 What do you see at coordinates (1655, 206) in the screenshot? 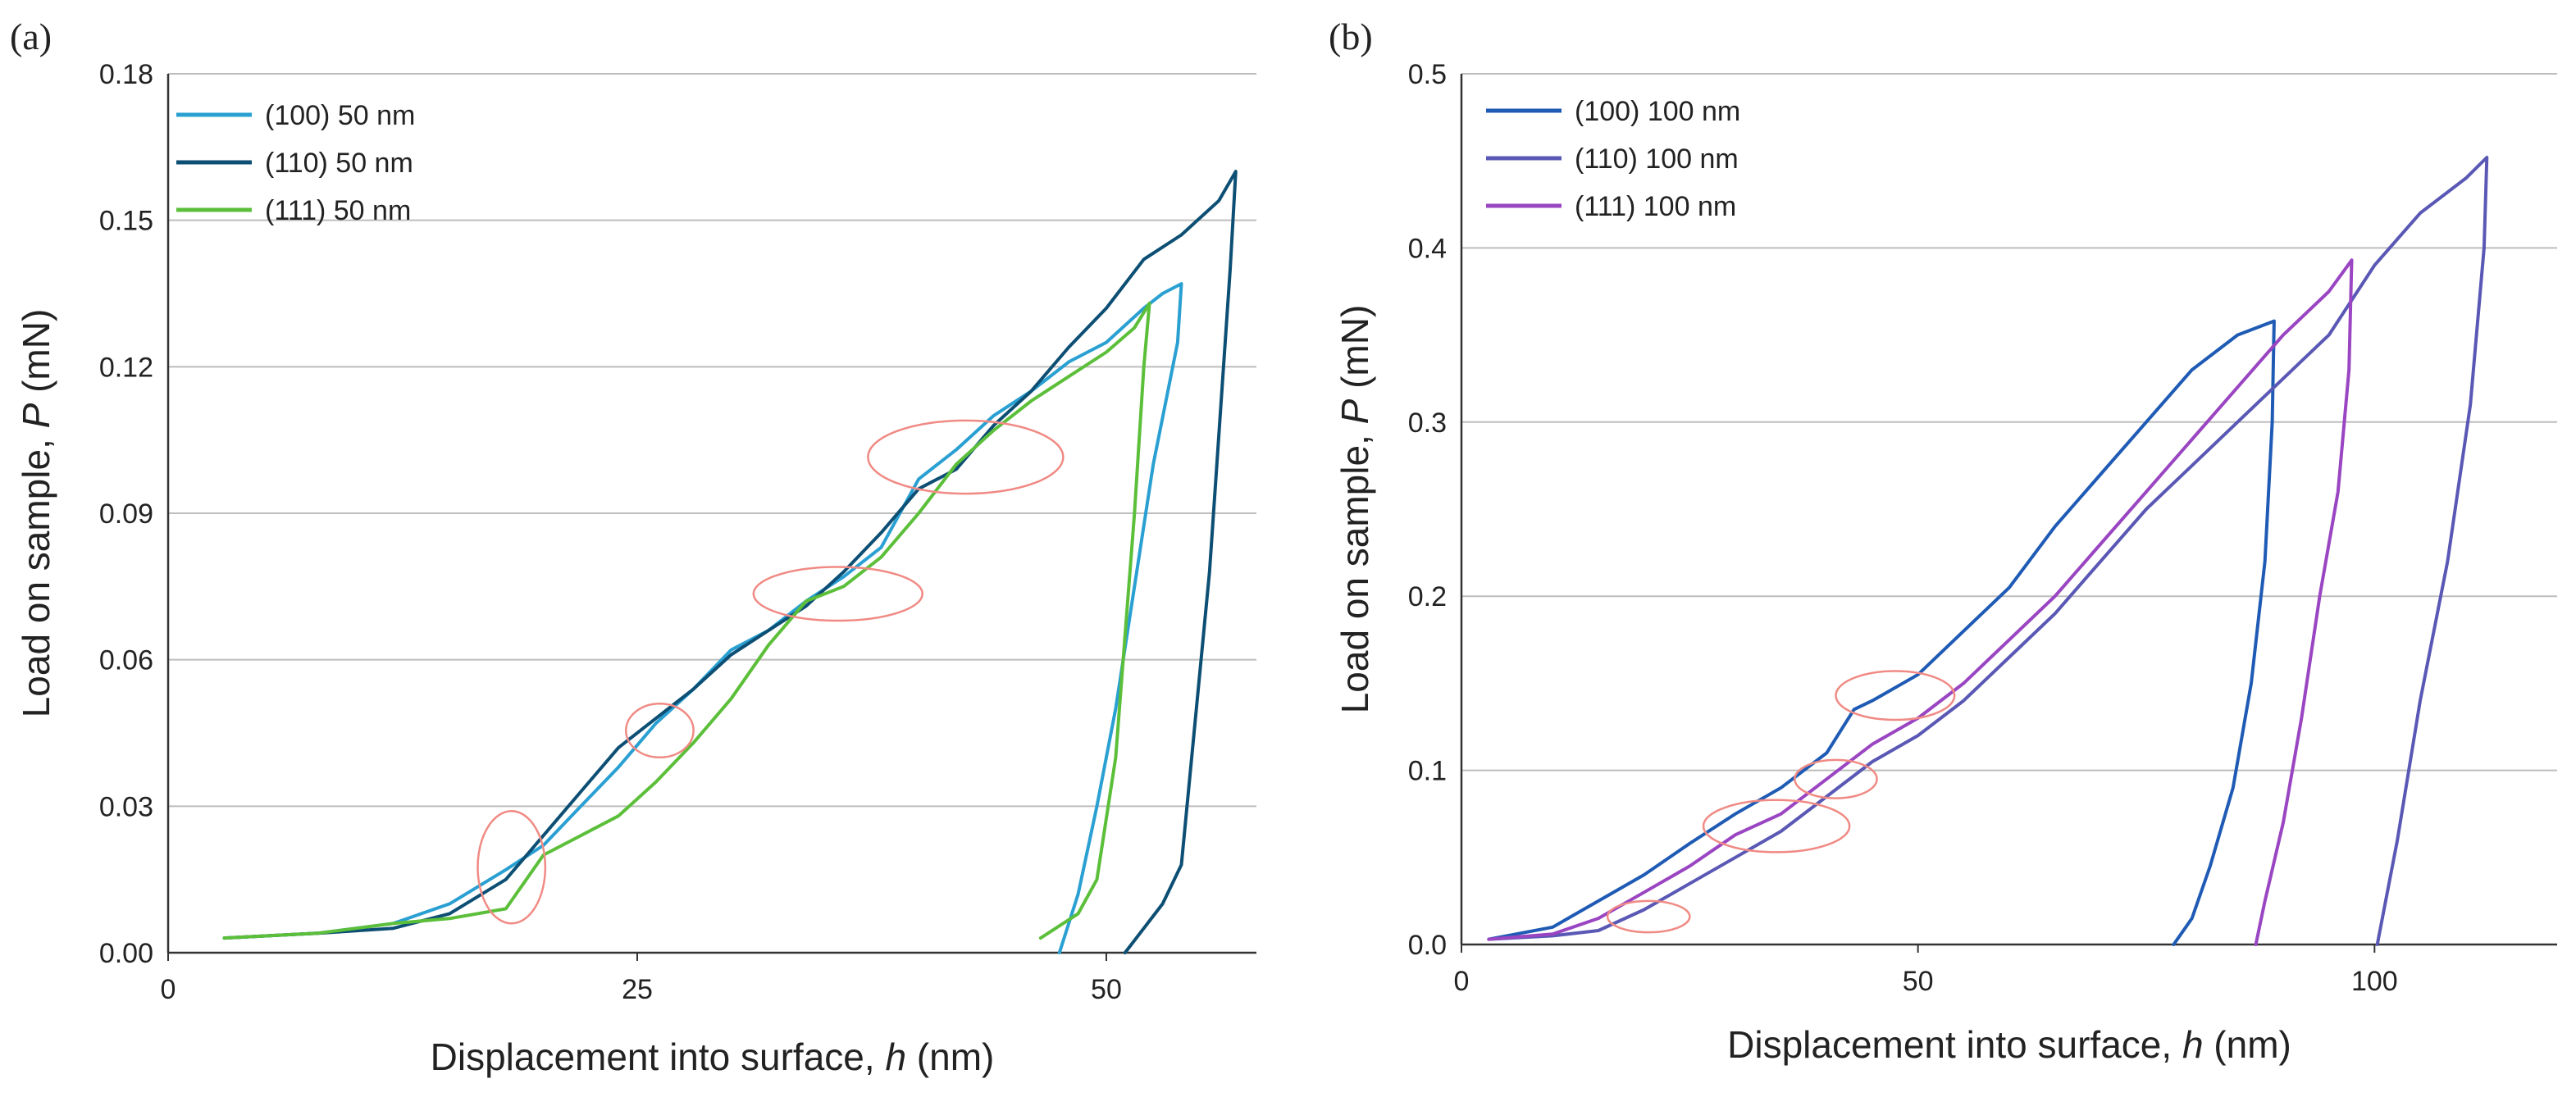
I see `legend-label: (111) 100 nm` at bounding box center [1655, 206].